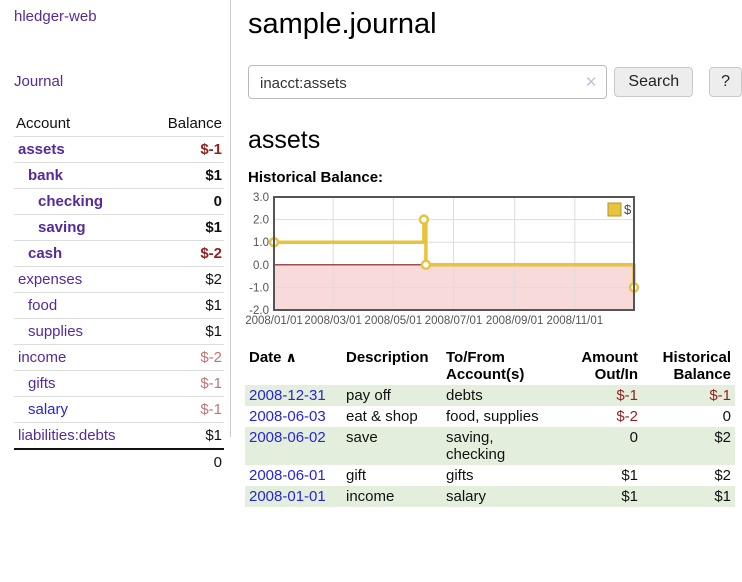 This screenshot has height=582, width=742. Describe the element at coordinates (291, 357) in the screenshot. I see `sort-ascending-icon: ∧` at that location.